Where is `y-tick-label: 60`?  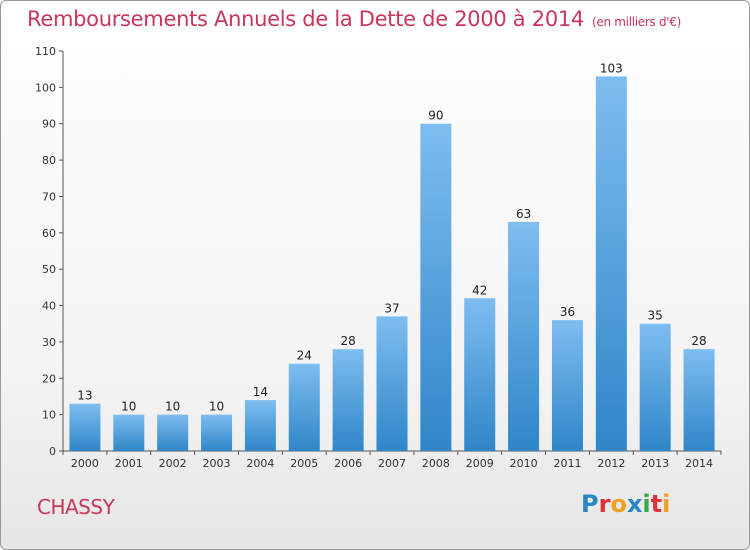 y-tick-label: 60 is located at coordinates (49, 233).